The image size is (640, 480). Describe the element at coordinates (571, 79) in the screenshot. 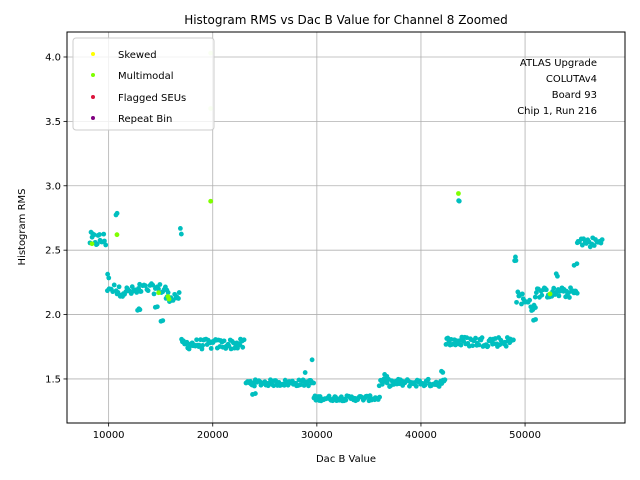

I see `annotation-line-2: COLUTAv4` at that location.